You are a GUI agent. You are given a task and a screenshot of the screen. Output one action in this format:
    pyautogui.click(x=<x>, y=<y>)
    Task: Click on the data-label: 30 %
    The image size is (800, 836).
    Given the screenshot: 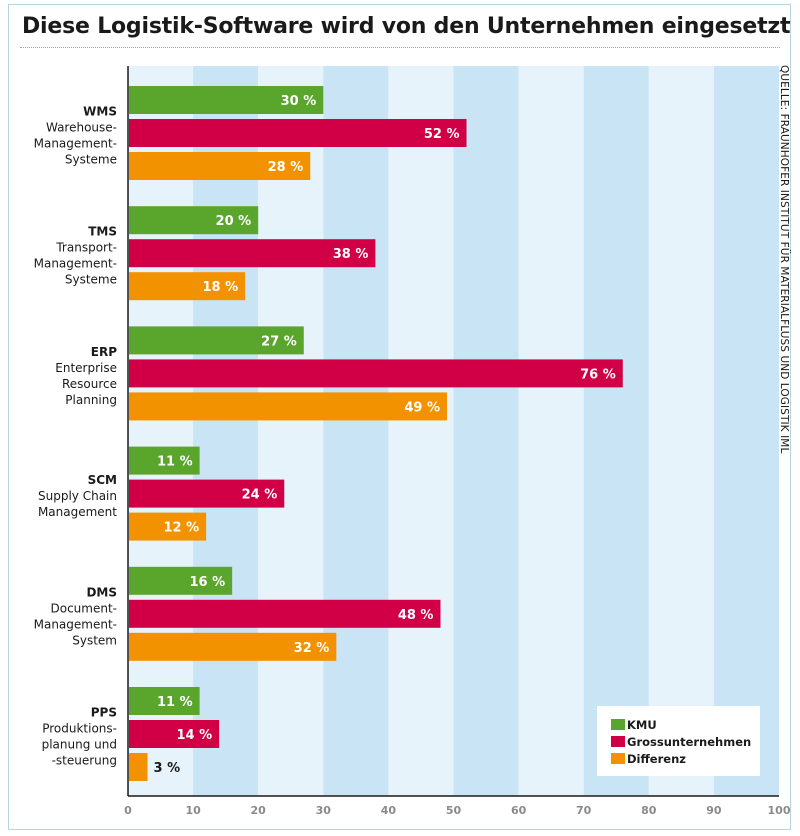 What is the action you would take?
    pyautogui.click(x=299, y=101)
    